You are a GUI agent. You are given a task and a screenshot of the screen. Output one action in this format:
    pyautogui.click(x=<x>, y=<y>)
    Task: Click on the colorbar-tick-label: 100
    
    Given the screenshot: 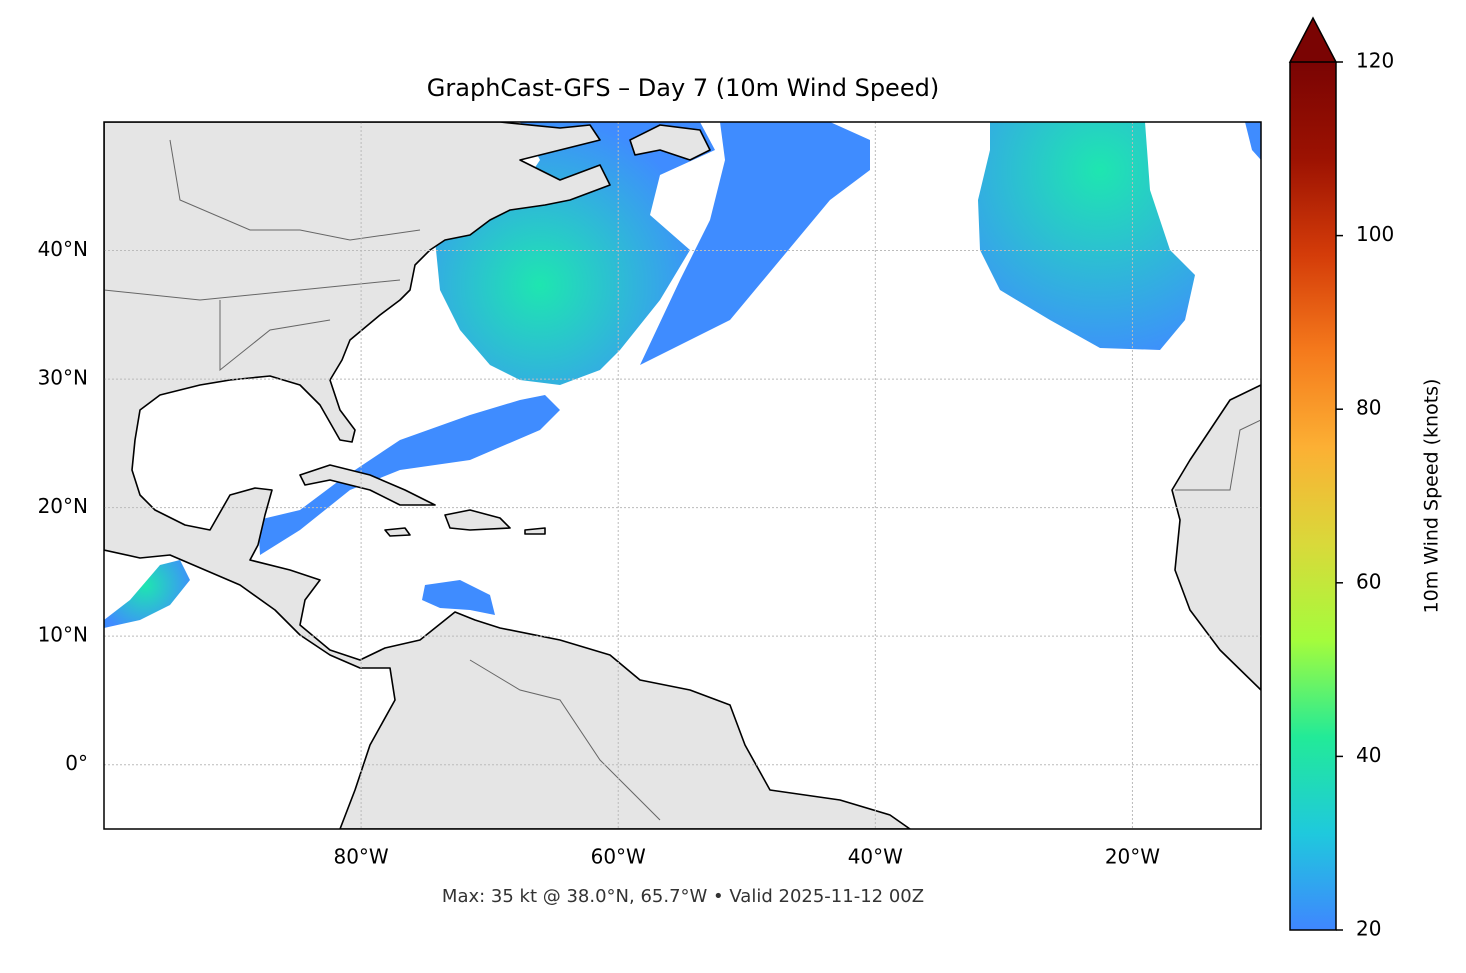 What is the action you would take?
    pyautogui.click(x=1375, y=234)
    